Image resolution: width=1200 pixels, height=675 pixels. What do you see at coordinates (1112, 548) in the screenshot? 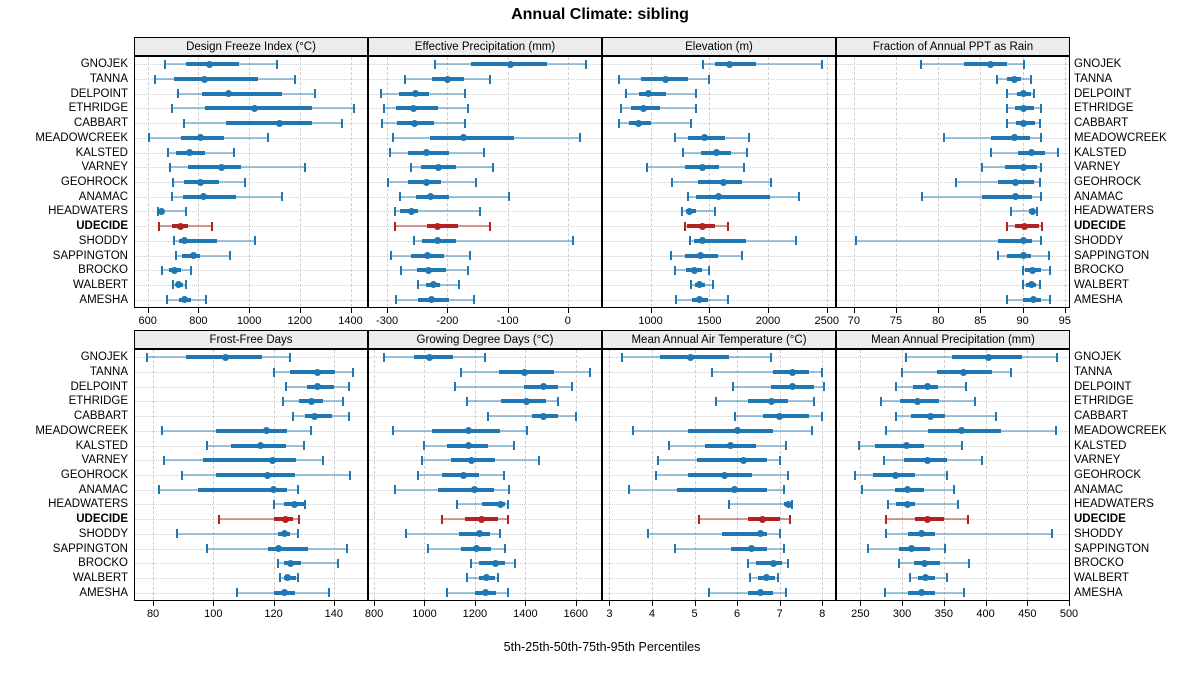
I see `site-label-right: SAPPINGTON` at bounding box center [1112, 548].